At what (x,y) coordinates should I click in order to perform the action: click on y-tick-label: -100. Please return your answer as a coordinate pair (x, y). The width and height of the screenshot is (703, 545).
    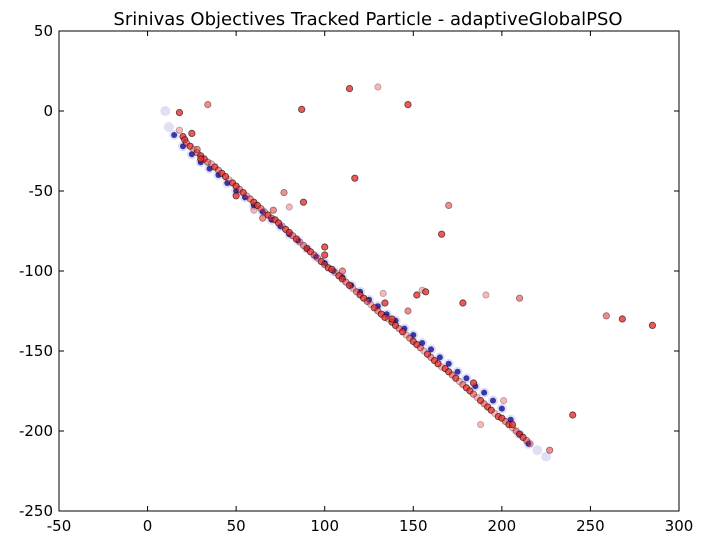
    Looking at the image, I should click on (36, 271).